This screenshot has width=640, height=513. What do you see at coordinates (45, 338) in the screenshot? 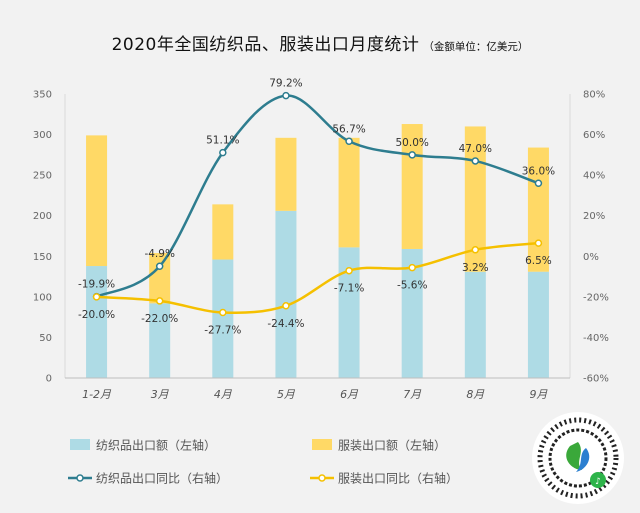
I see `left-tick-label: 50` at bounding box center [45, 338].